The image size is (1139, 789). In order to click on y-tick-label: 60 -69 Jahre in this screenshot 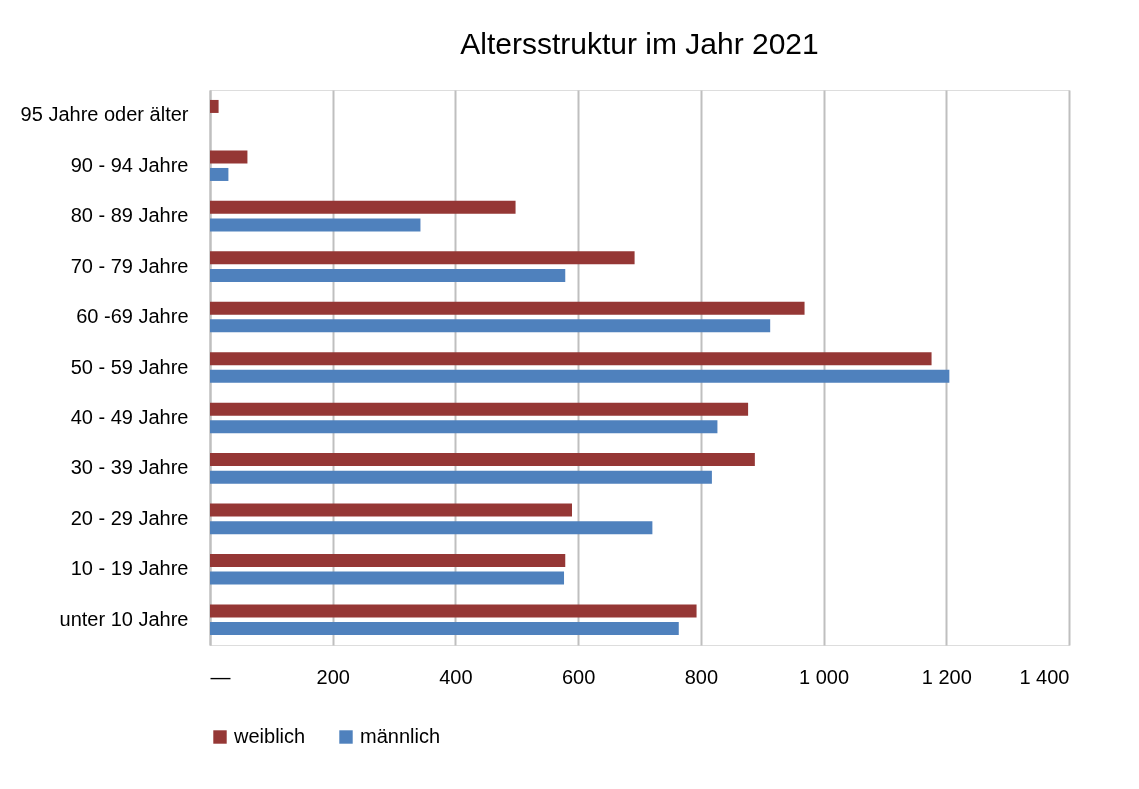, I will do `click(132, 316)`.